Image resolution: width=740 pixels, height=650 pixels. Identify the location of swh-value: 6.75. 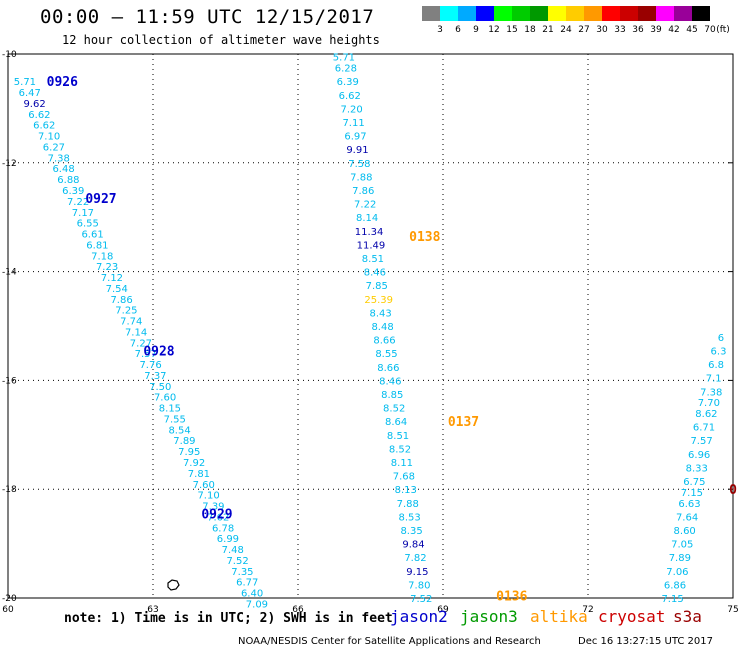
(694, 482).